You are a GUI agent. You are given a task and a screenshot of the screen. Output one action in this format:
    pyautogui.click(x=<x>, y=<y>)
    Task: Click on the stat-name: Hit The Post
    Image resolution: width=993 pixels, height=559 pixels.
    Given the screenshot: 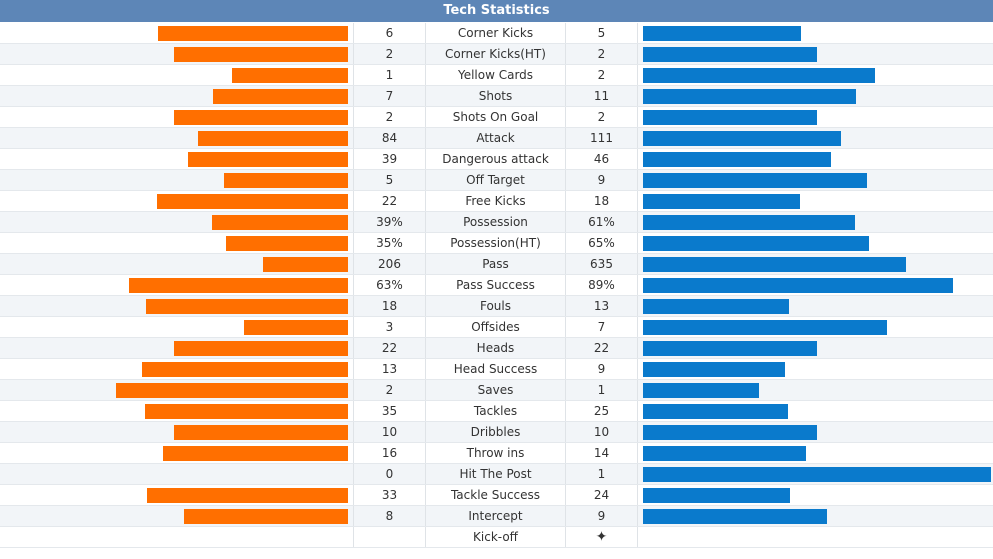 What is the action you would take?
    pyautogui.click(x=495, y=474)
    